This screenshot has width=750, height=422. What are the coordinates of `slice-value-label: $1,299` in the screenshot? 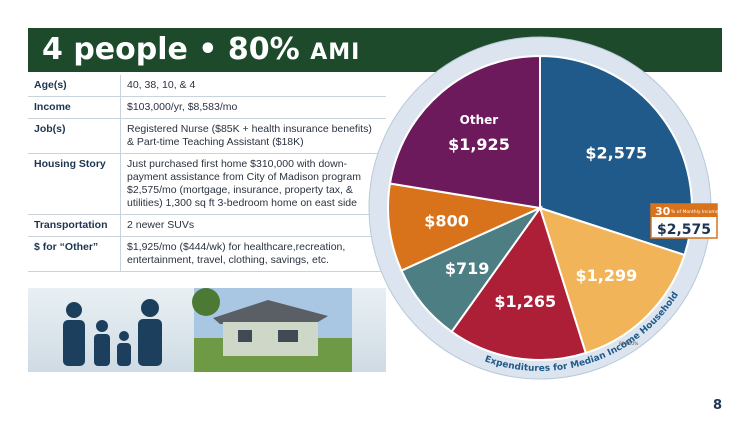 It's located at (606, 275).